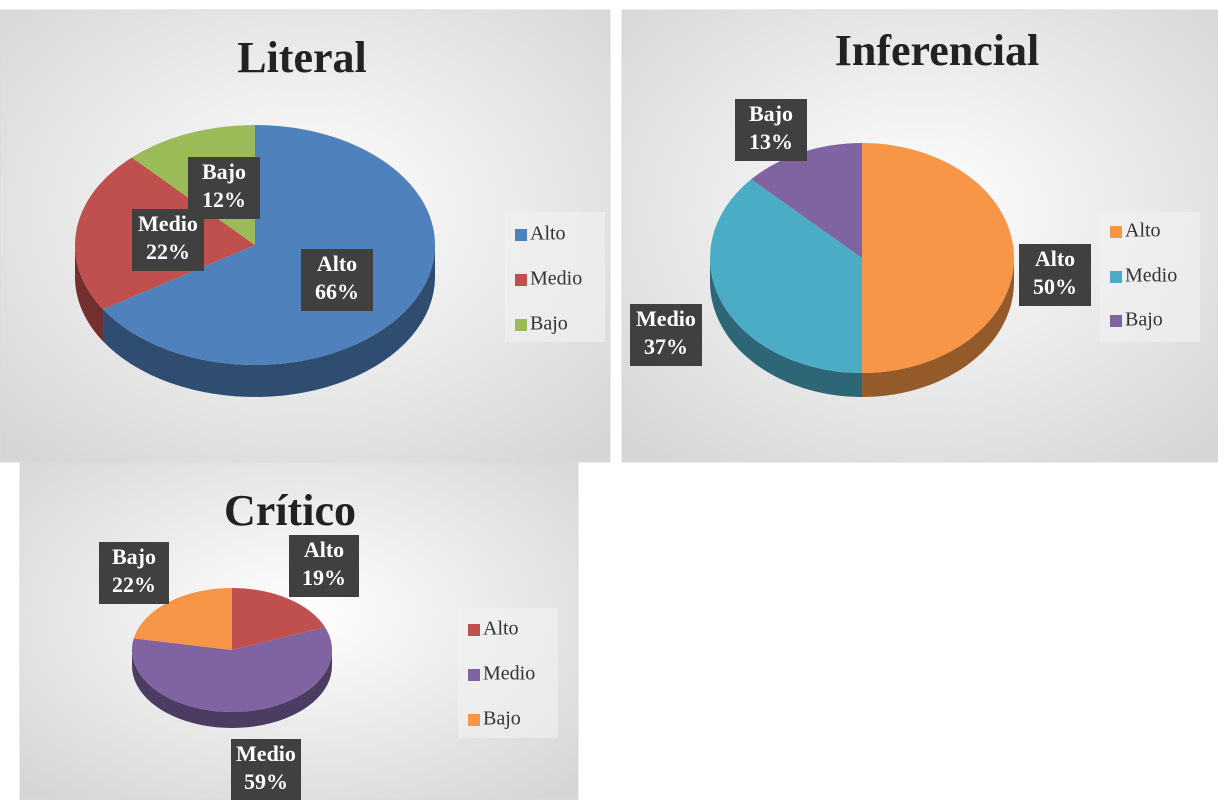 Image resolution: width=1218 pixels, height=800 pixels. I want to click on data-label: 19%, so click(324, 577).